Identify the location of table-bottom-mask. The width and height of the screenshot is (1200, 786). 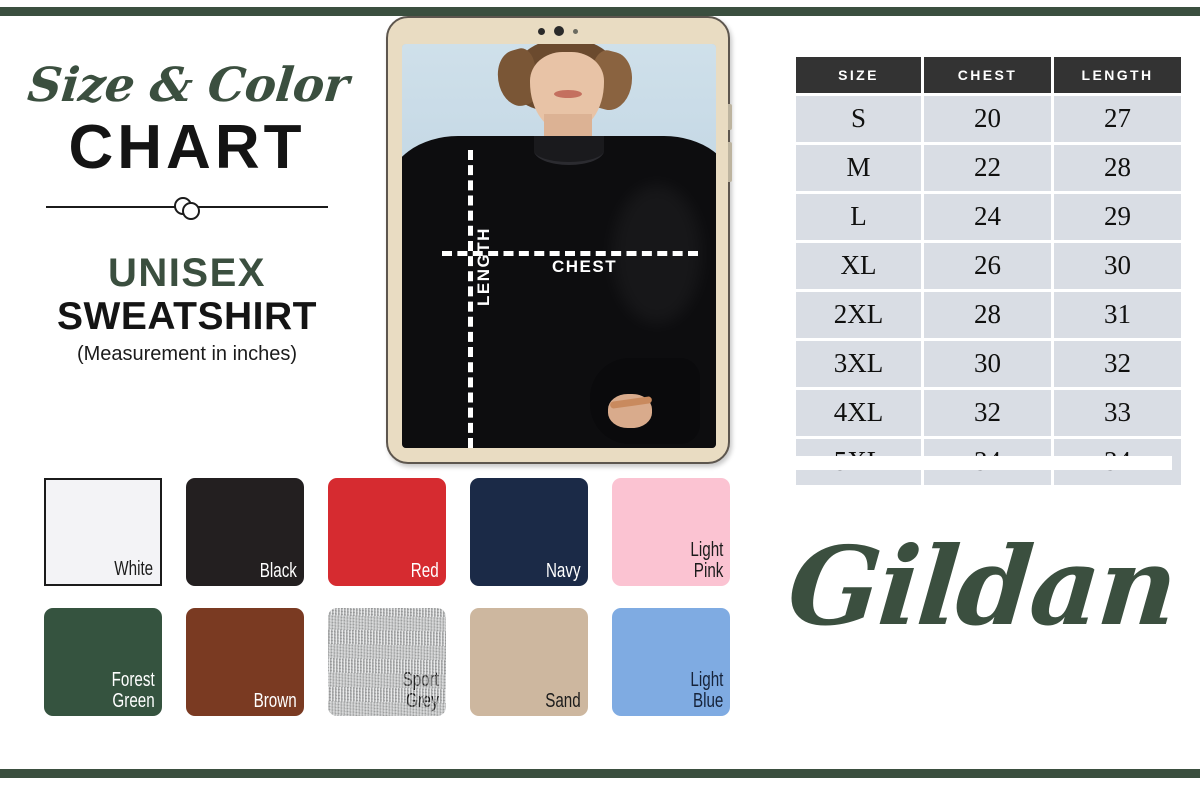
(982, 463).